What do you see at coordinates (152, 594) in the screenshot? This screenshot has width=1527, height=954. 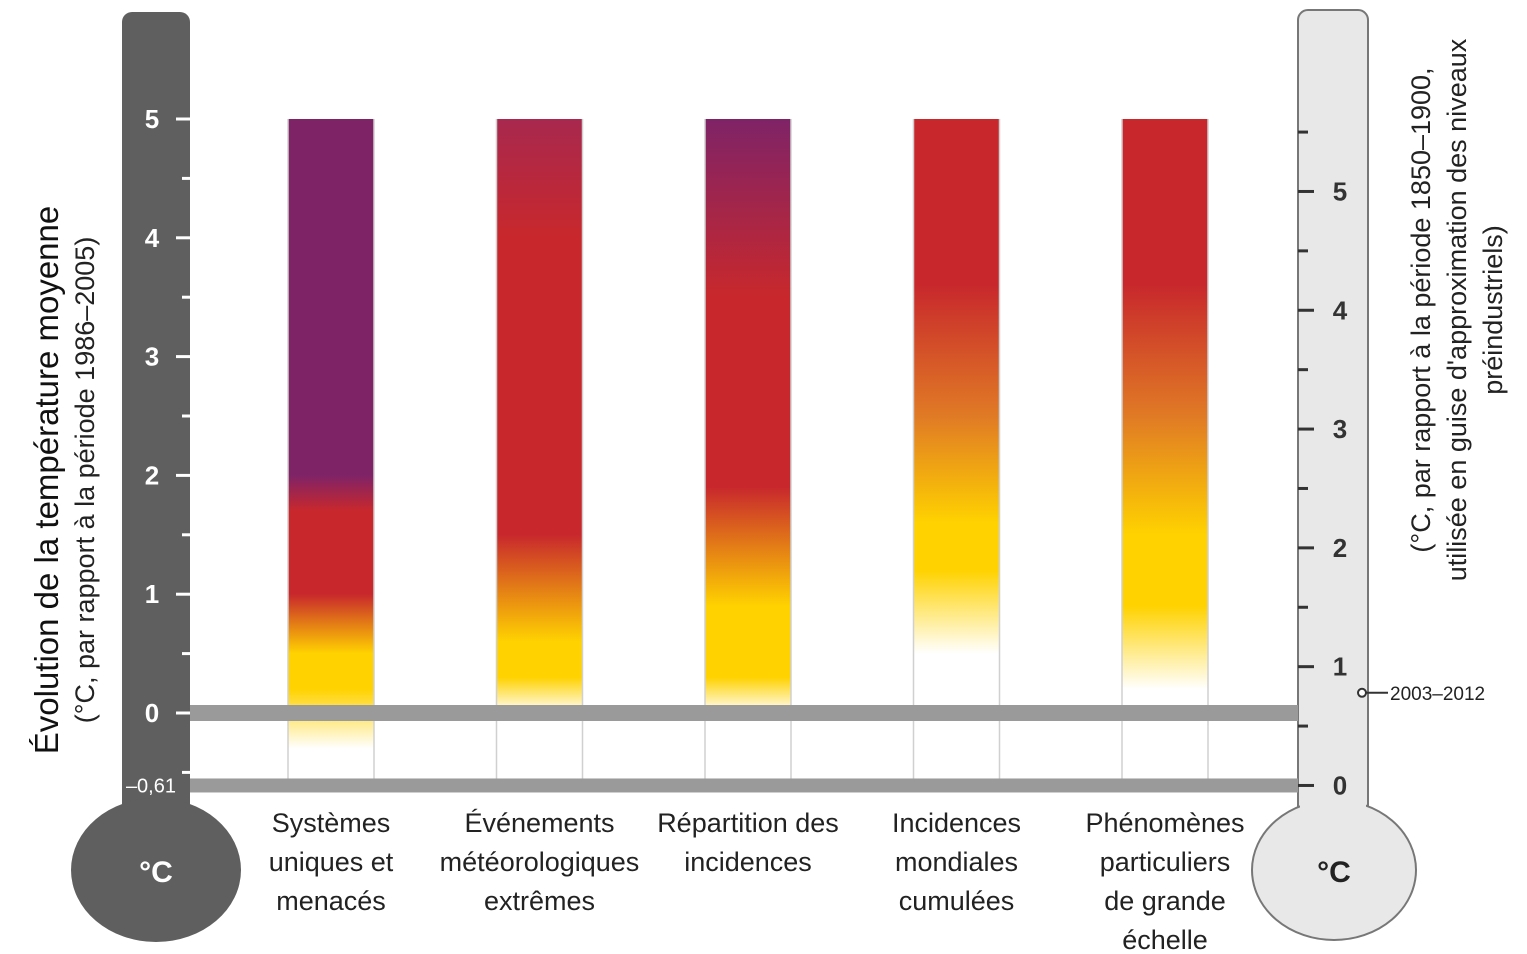 I see `left-tick-label: 1` at bounding box center [152, 594].